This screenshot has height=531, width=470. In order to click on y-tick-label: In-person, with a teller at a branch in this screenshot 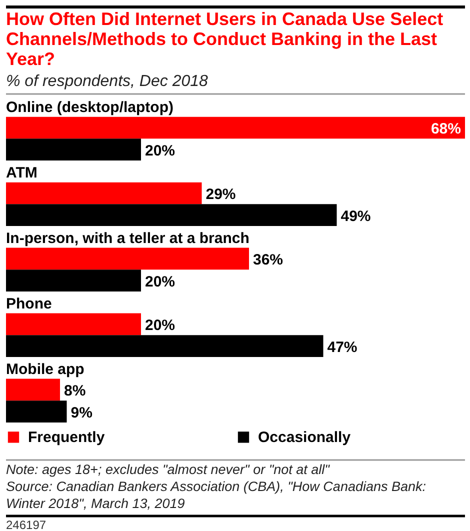, I will do `click(128, 238)`.